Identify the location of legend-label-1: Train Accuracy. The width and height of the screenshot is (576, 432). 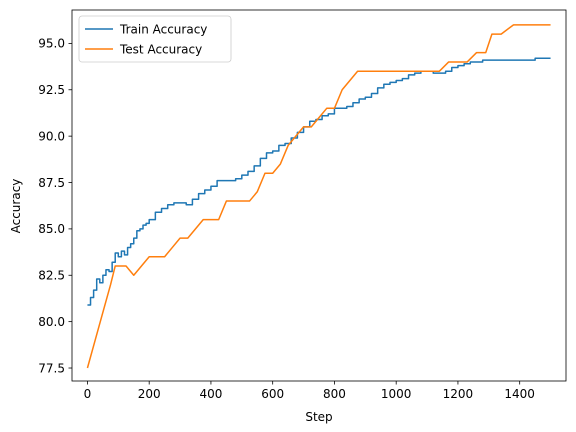
(163, 29).